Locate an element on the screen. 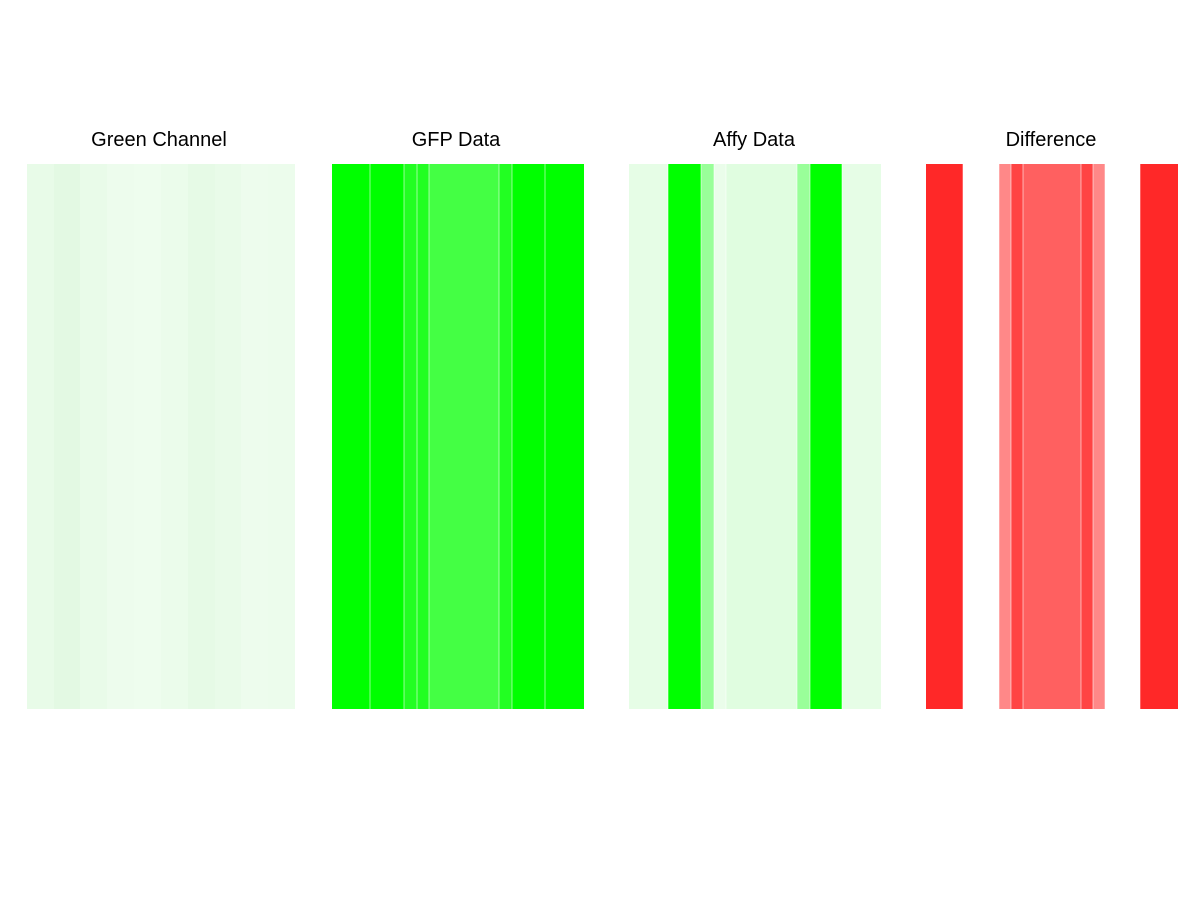 Image resolution: width=1200 pixels, height=900 pixels. heatmap-affy-data is located at coordinates (755, 436).